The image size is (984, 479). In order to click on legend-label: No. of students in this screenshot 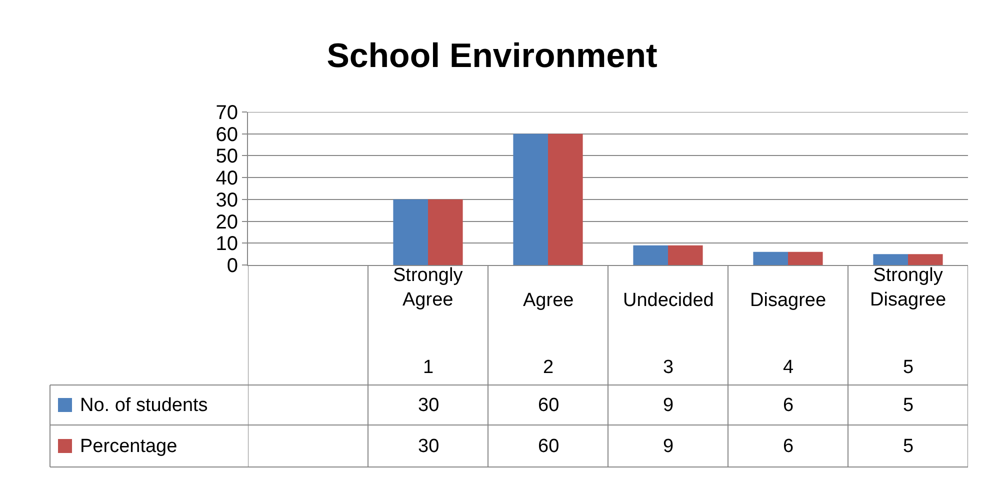, I will do `click(144, 405)`.